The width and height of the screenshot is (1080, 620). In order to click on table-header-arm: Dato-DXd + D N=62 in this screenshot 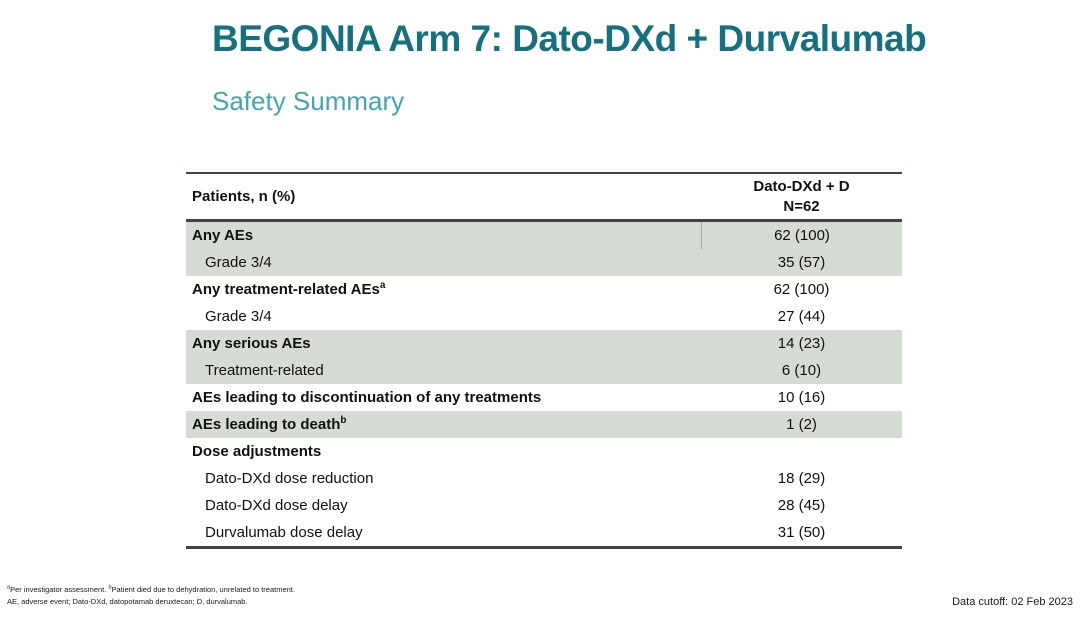, I will do `click(801, 196)`.